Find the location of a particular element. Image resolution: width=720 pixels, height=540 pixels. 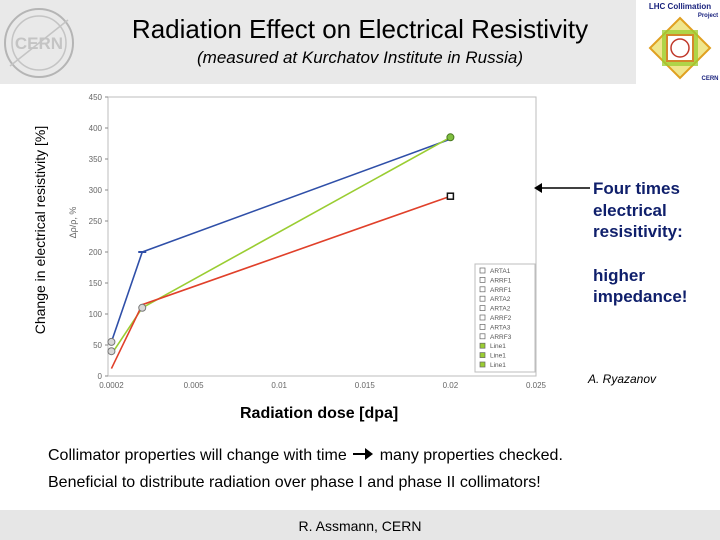

footer-author: R. Assmann, CERN is located at coordinates (360, 526).